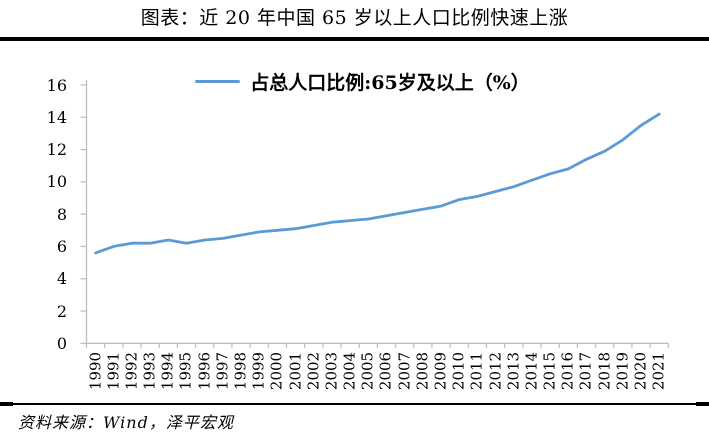  I want to click on y-tick-label: 0, so click(61, 343).